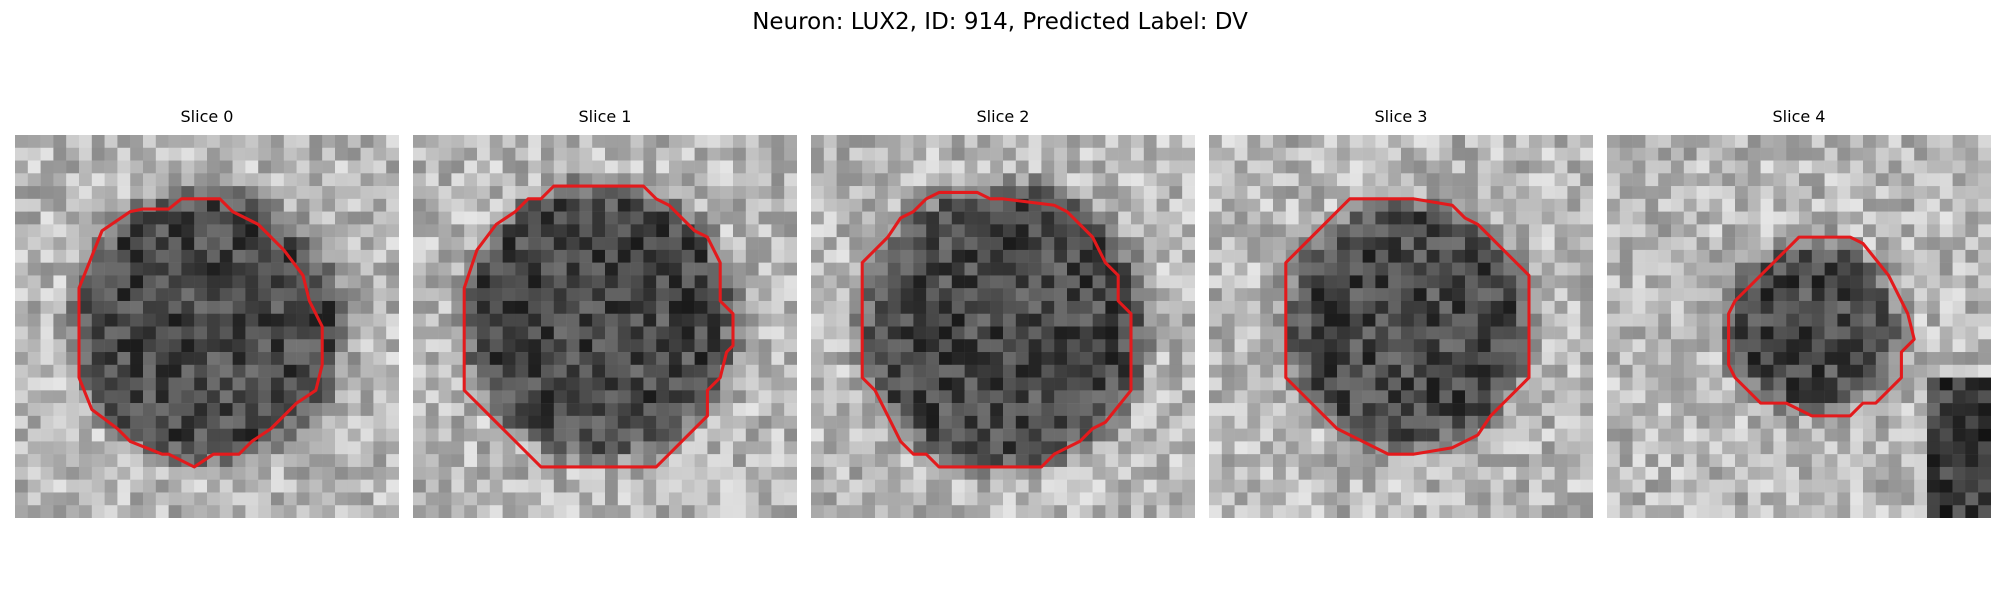  Describe the element at coordinates (605, 116) in the screenshot. I see `slice-title-1: Slice 1` at that location.